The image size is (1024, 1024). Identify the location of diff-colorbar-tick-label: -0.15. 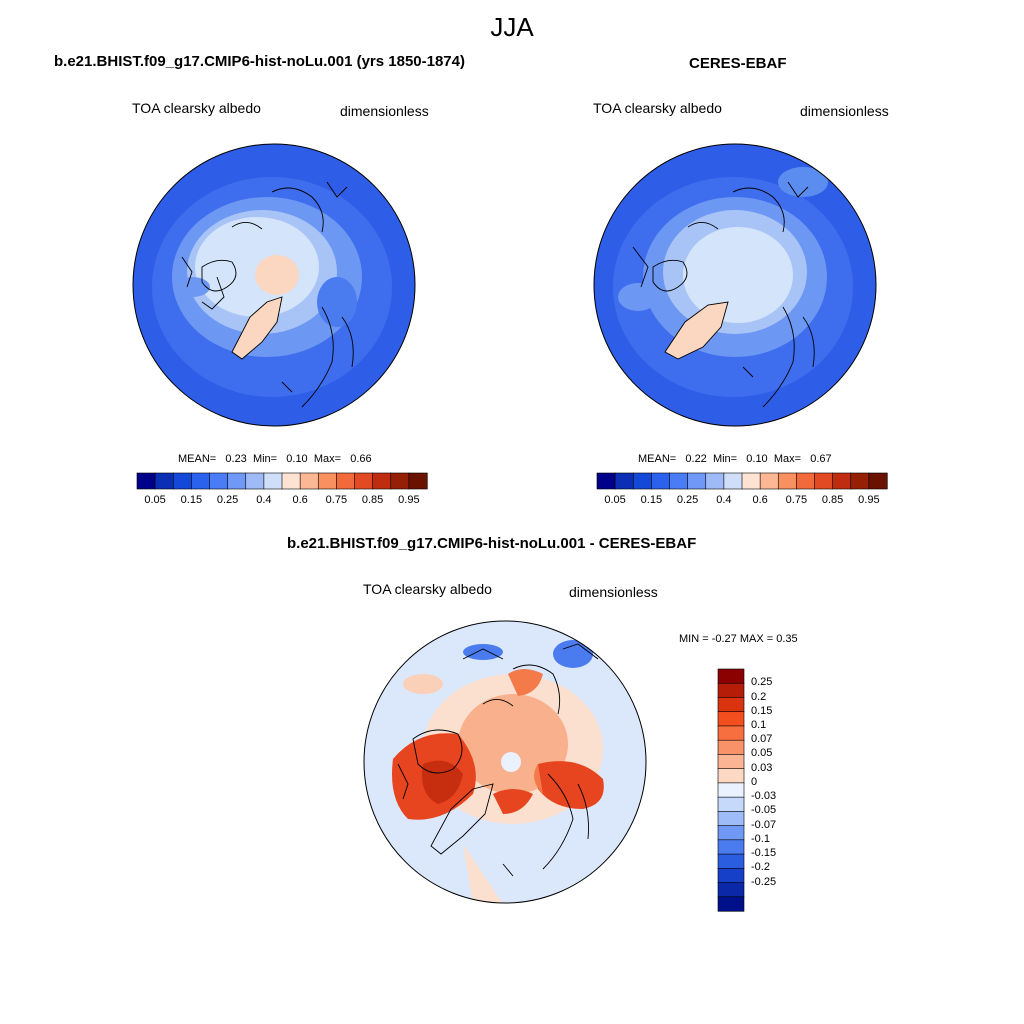
(764, 853).